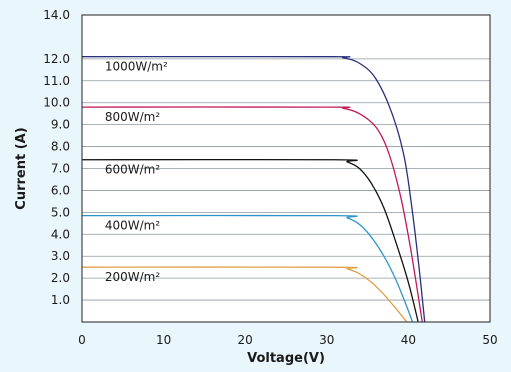  What do you see at coordinates (60, 147) in the screenshot?
I see `y-tick-label: 8.0` at bounding box center [60, 147].